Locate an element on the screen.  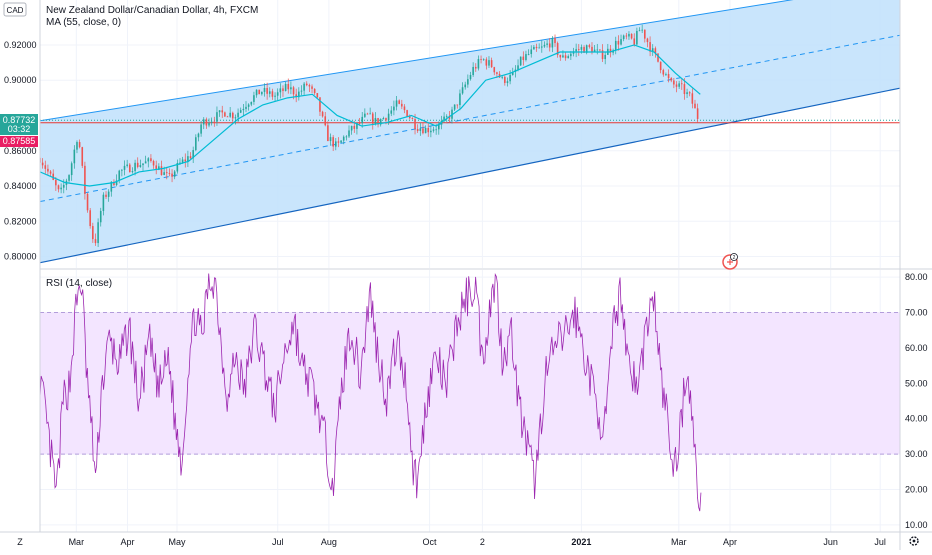
ma-legend: MA (55, close, 0) is located at coordinates (83, 22).